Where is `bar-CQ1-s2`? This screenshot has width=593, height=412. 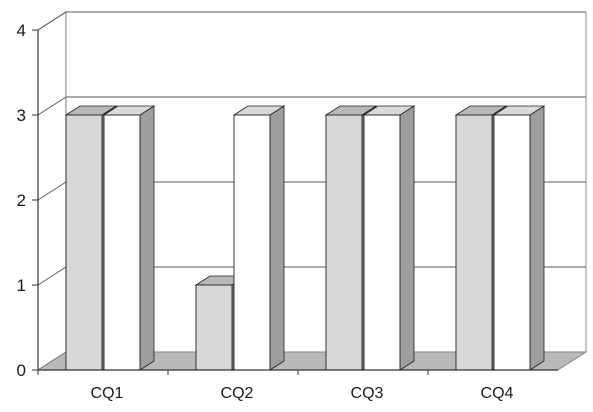
bar-CQ1-s2 is located at coordinates (129, 238).